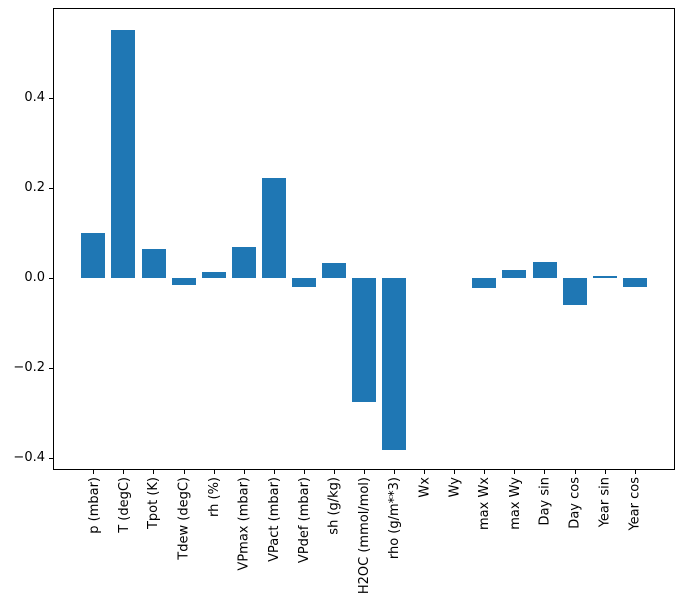 The width and height of the screenshot is (683, 616). I want to click on bar-tpot-k, so click(153, 263).